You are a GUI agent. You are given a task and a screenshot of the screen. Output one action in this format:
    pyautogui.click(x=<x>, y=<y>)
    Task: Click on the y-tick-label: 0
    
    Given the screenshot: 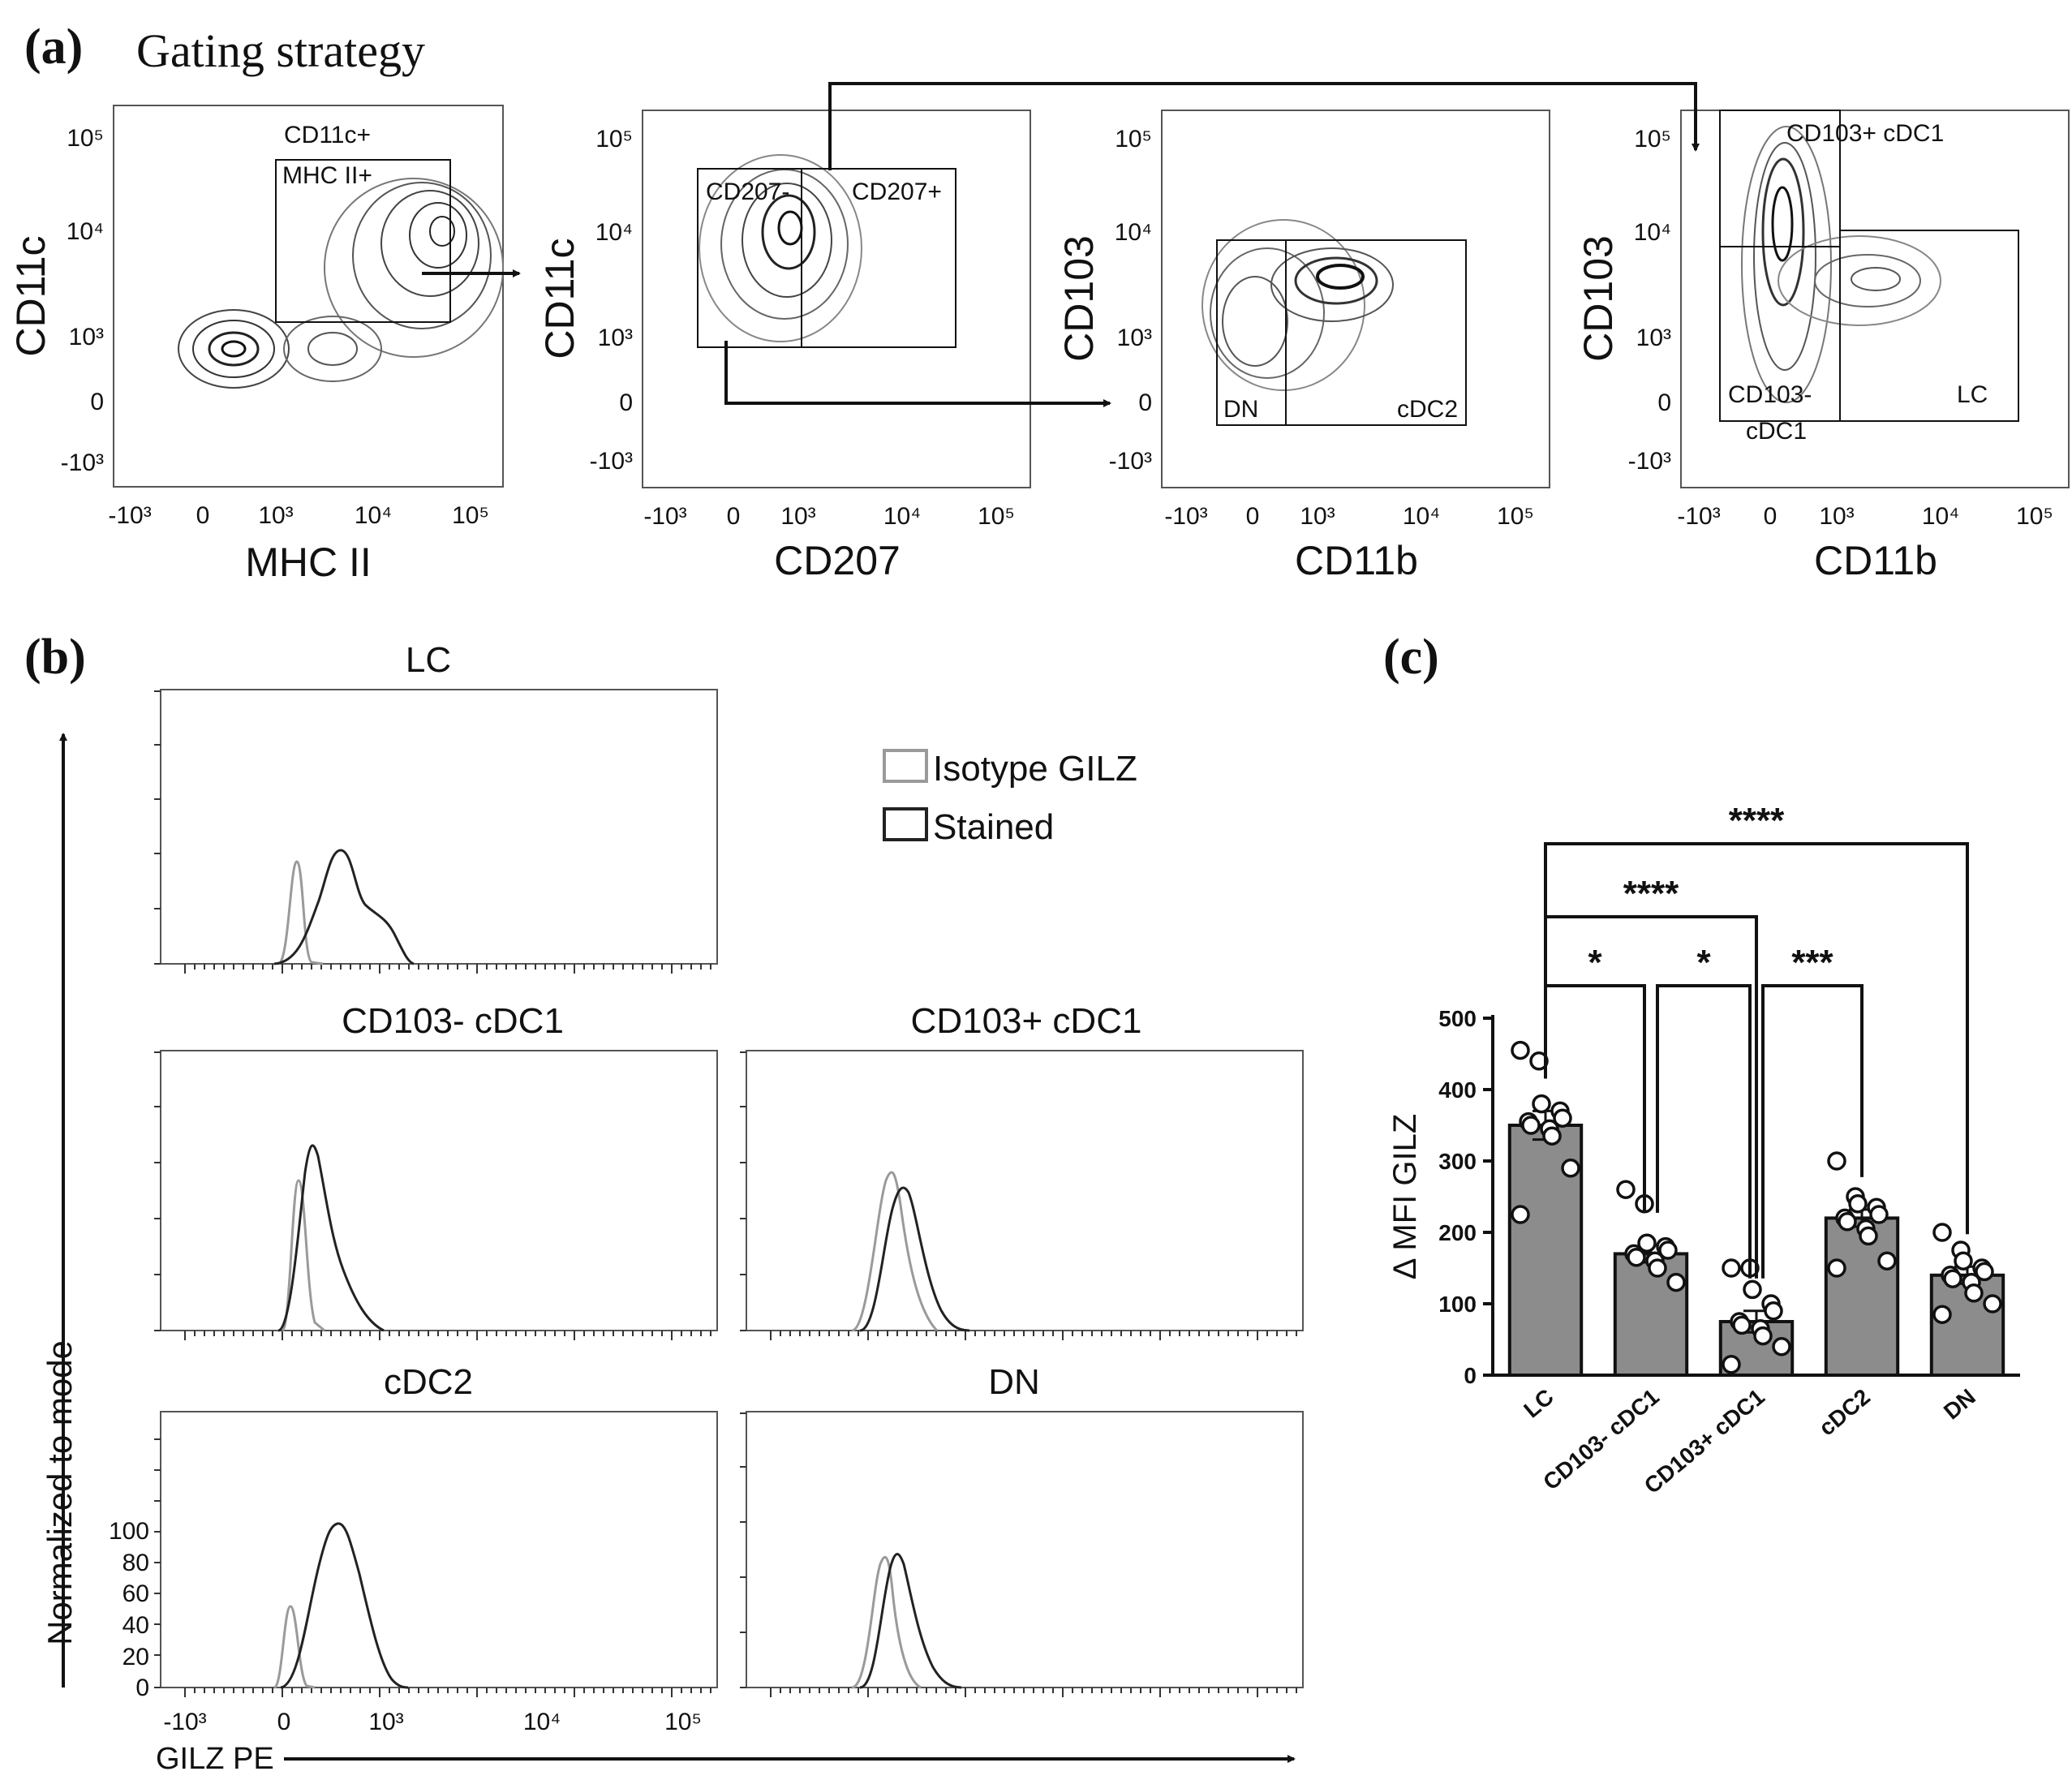 What is the action you would take?
    pyautogui.click(x=1470, y=1375)
    